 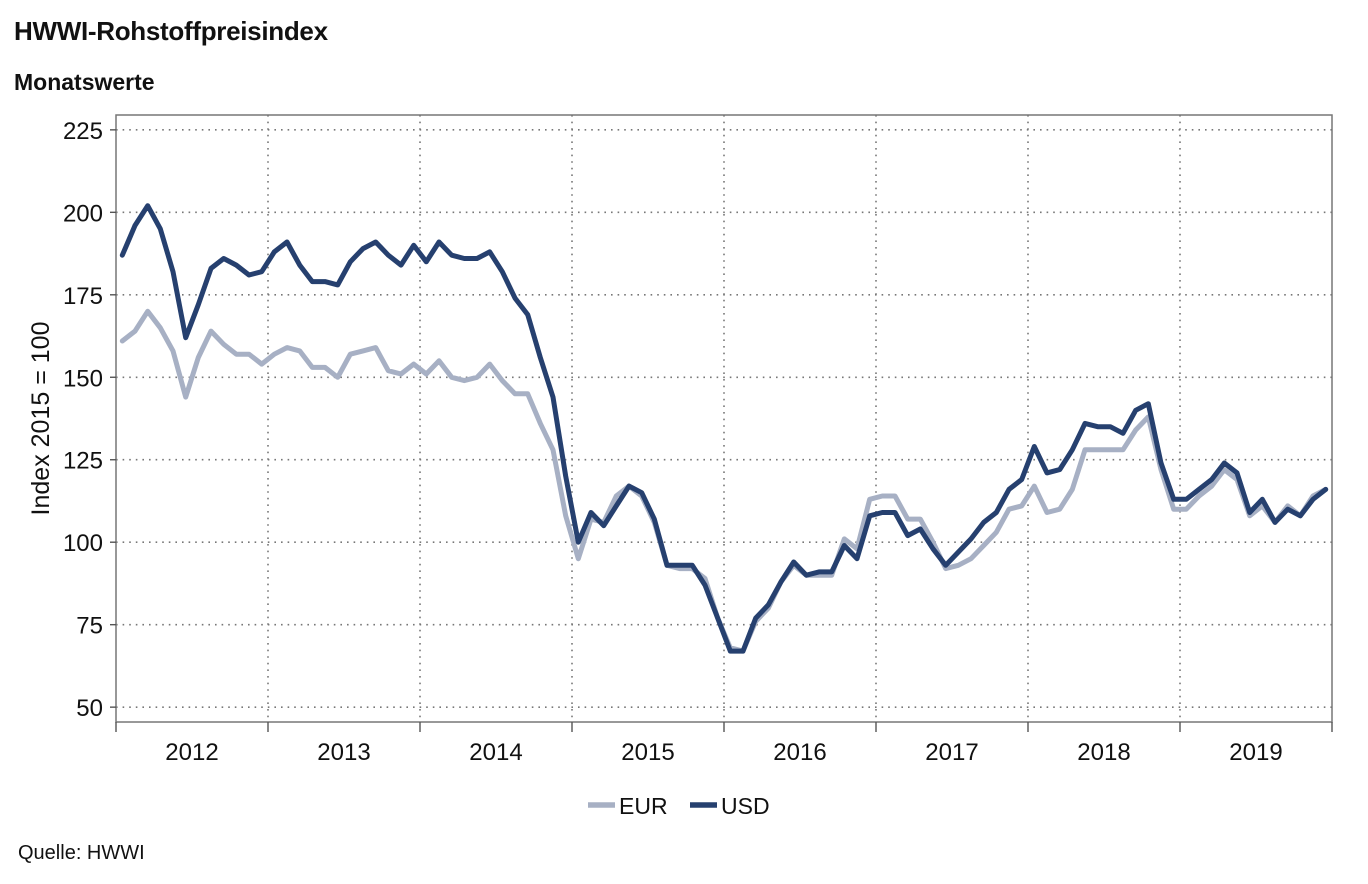 What do you see at coordinates (724, 744) in the screenshot?
I see `x-axis: 2012 2013 2014 2015 2016 2017 2018 2019` at bounding box center [724, 744].